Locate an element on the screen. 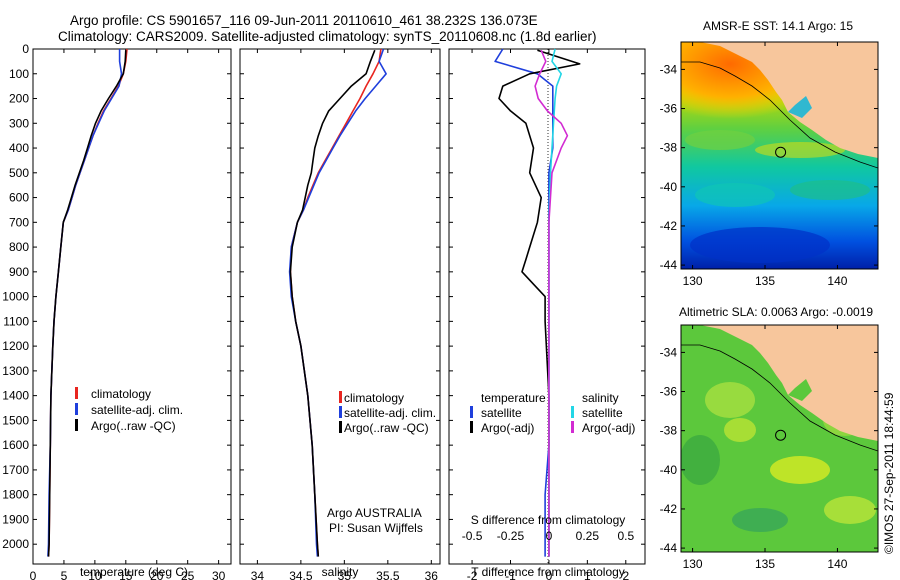 This screenshot has height=580, width=900. s-tick-label: 0.5 is located at coordinates (625, 536).